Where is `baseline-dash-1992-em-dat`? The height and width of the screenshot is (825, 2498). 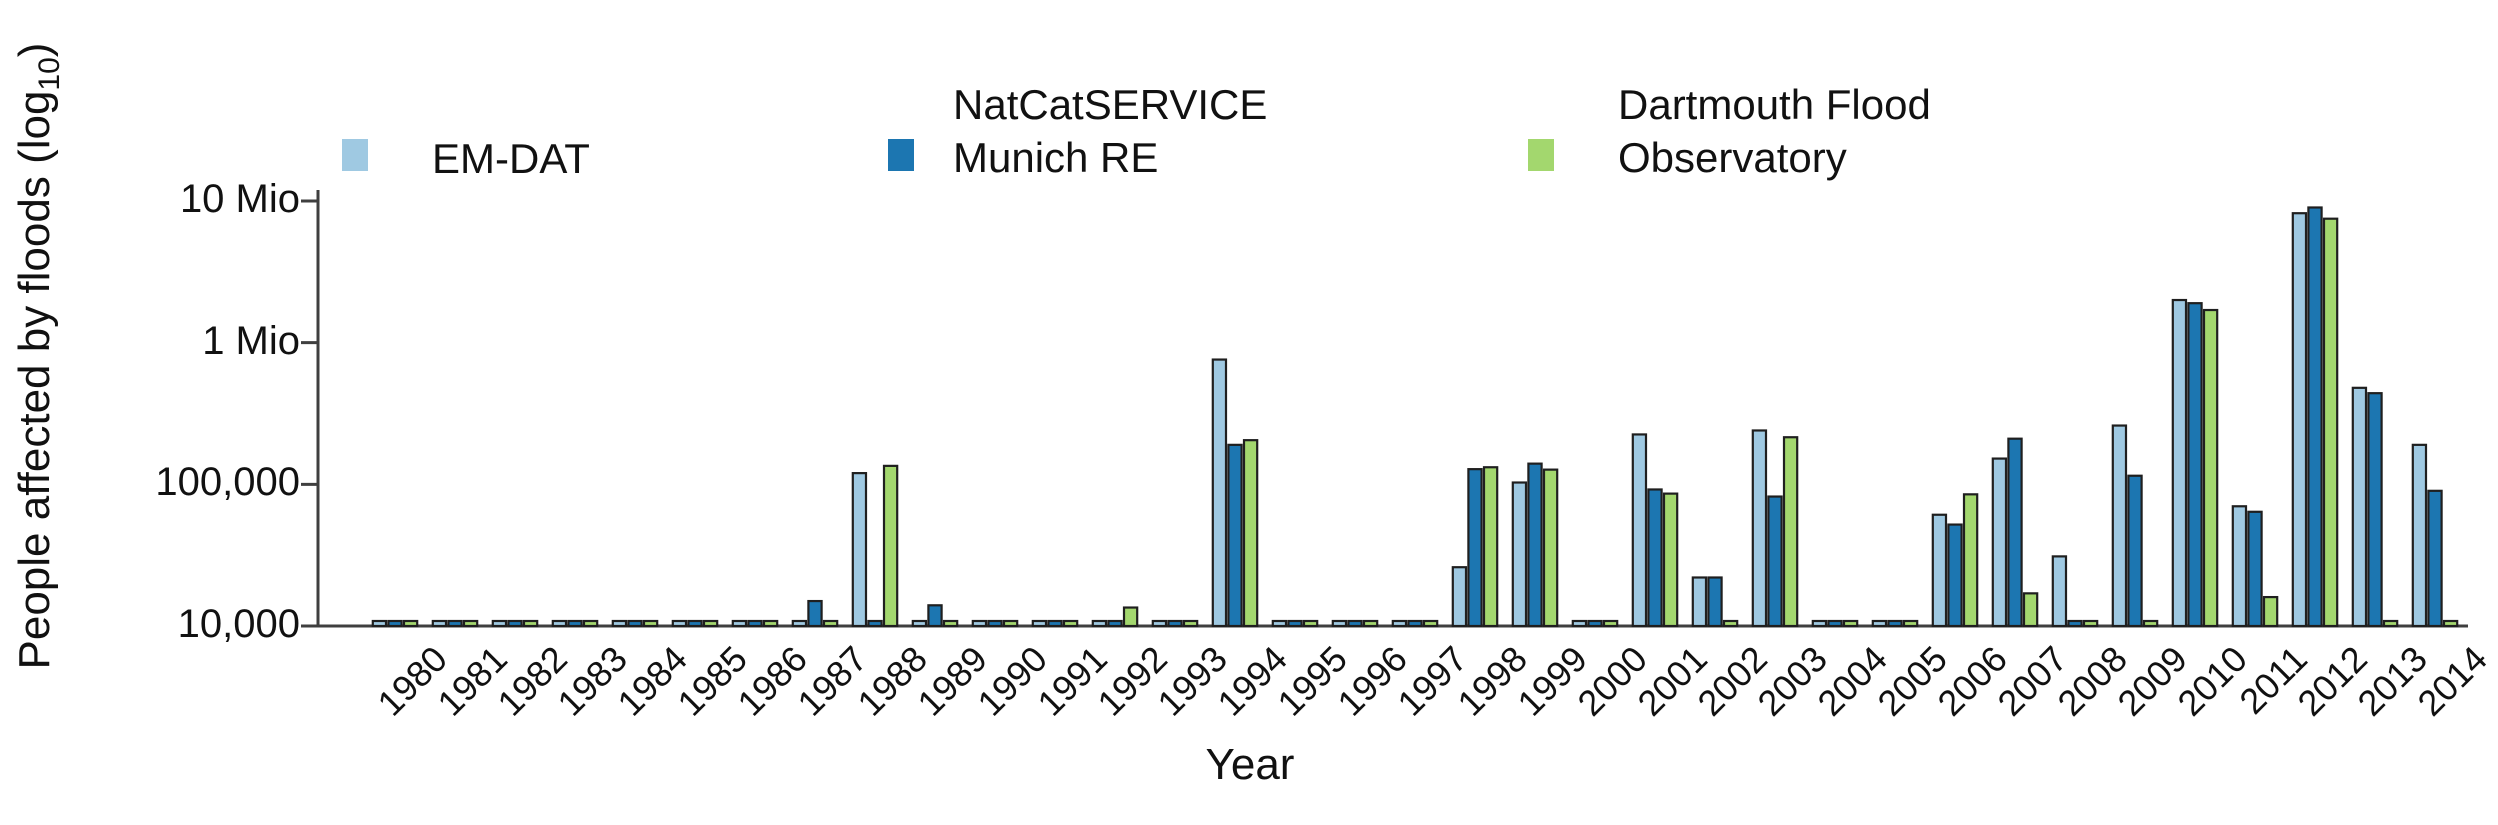
baseline-dash-1992-em-dat is located at coordinates (1099, 623).